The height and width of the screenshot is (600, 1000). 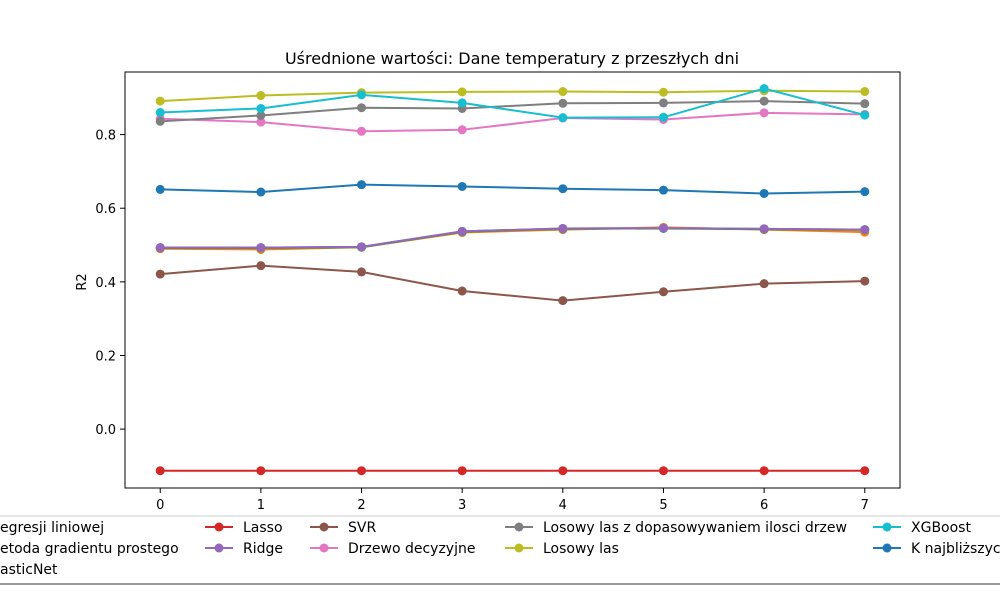 What do you see at coordinates (512, 500) in the screenshot?
I see `x-axis-ticks: 0 1 2 3 4 5 6 7` at bounding box center [512, 500].